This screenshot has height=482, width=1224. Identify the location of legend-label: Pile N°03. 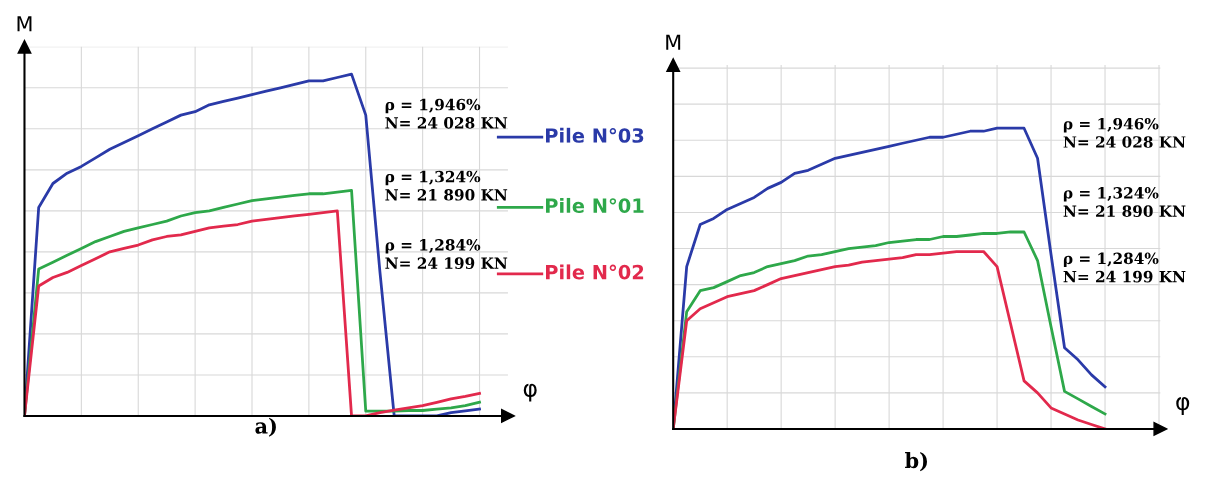
(595, 135).